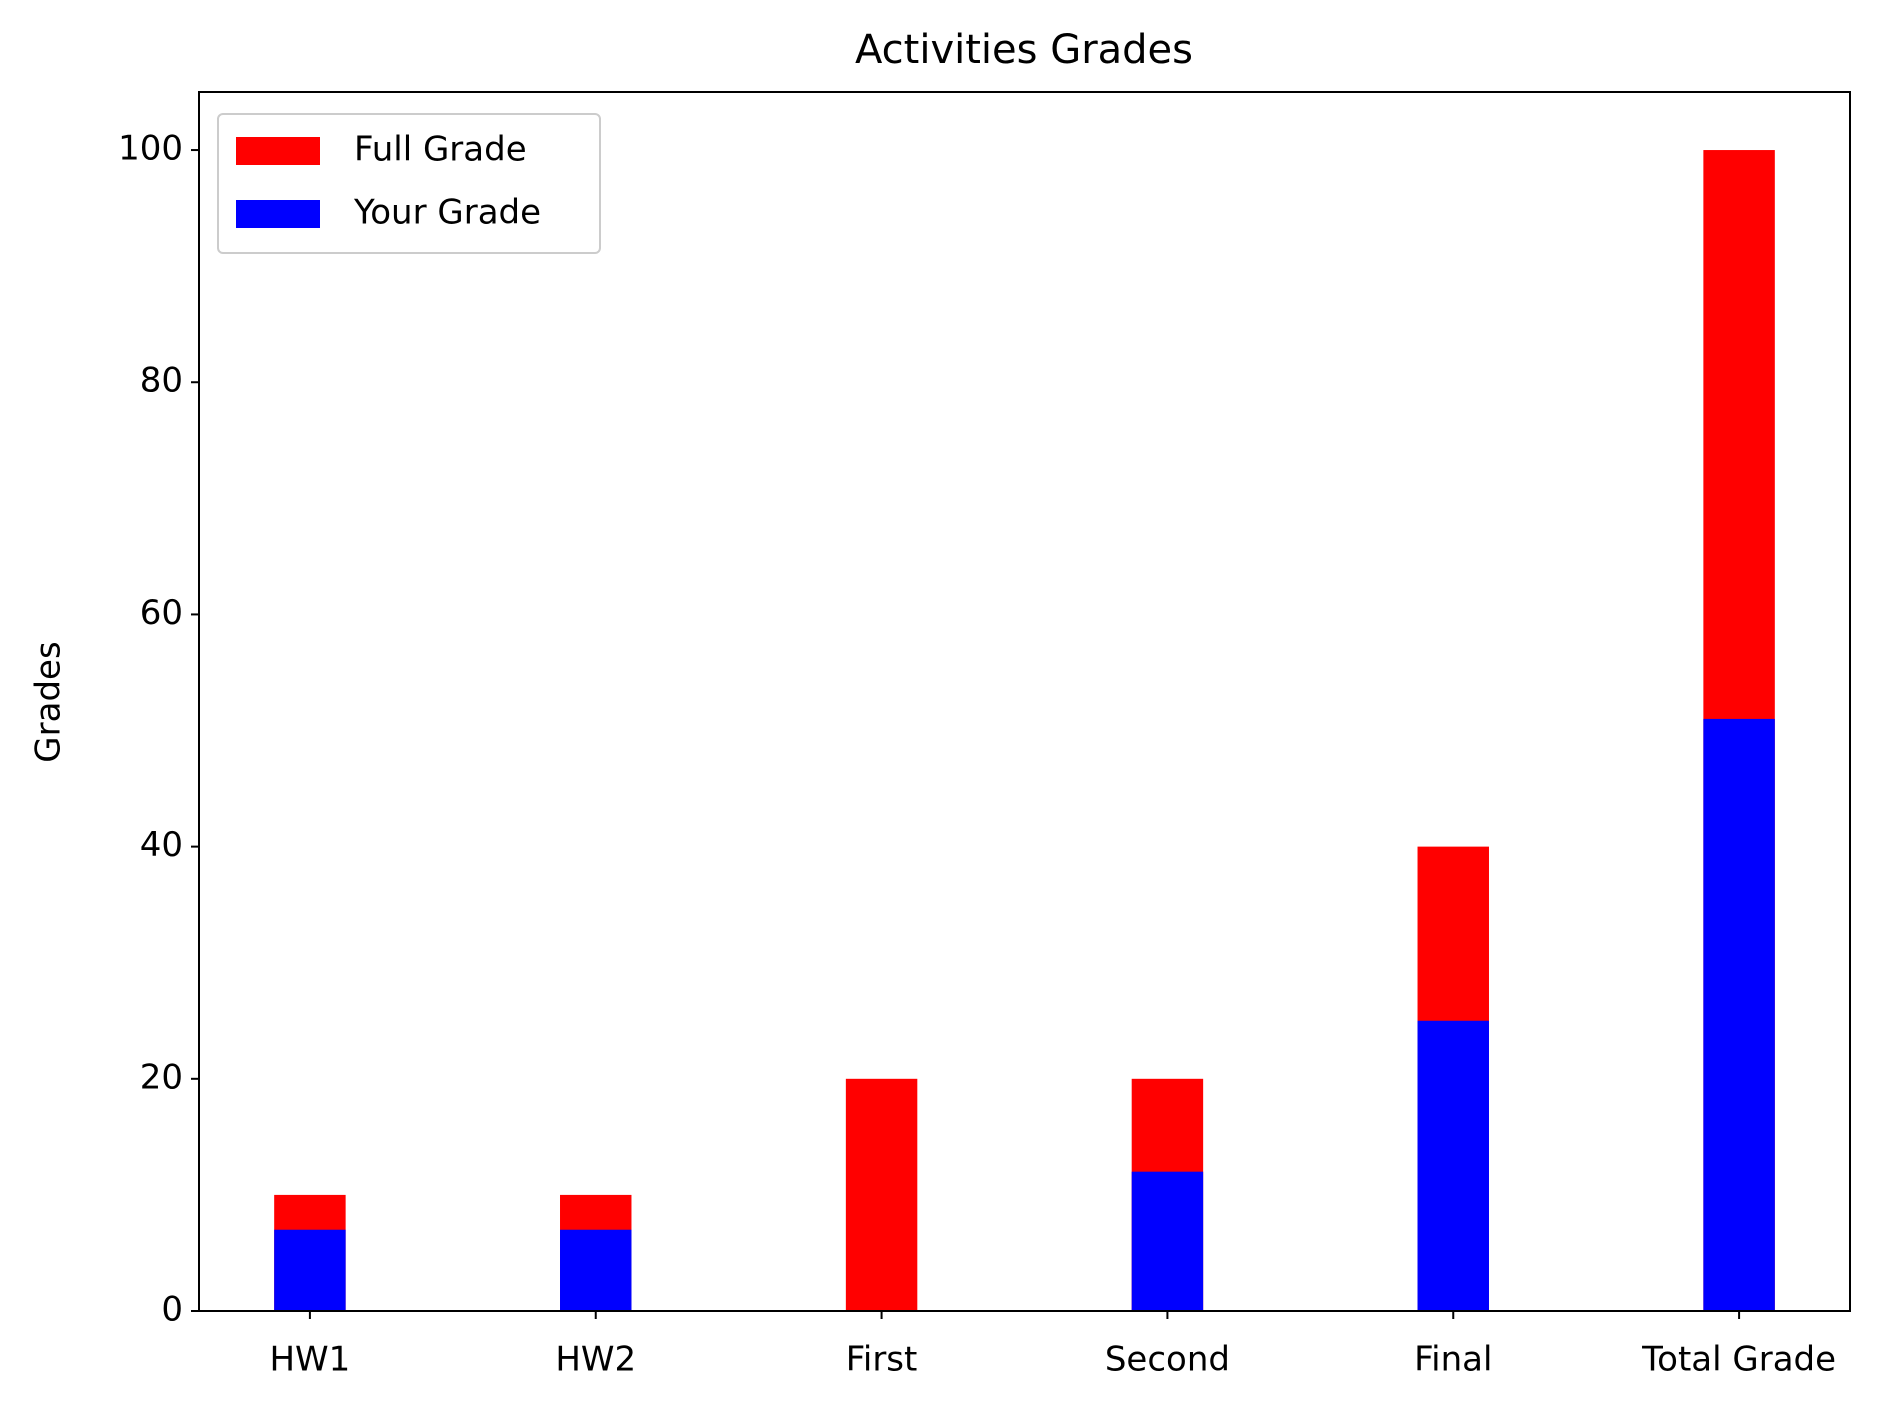 The width and height of the screenshot is (1879, 1406). I want to click on y-tick-label: 60, so click(161, 613).